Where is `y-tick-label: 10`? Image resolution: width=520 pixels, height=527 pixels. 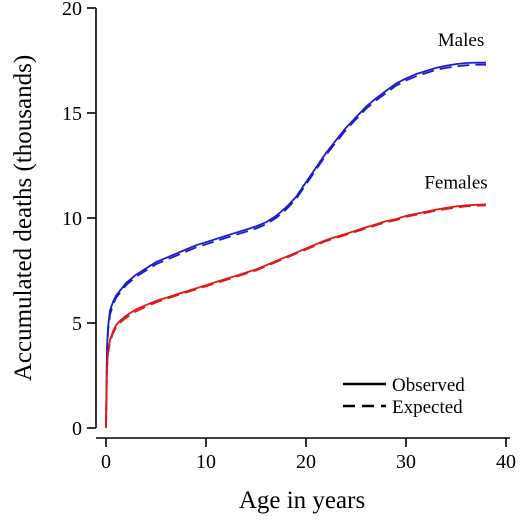 y-tick-label: 10 is located at coordinates (72, 219).